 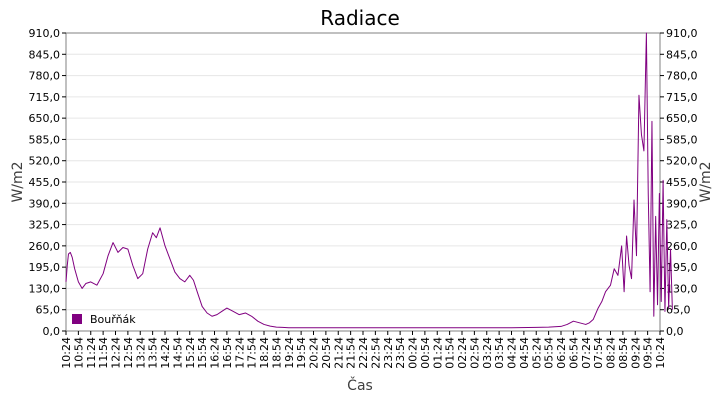 What do you see at coordinates (413, 353) in the screenshot?
I see `x-tick-label: 00:24` at bounding box center [413, 353].